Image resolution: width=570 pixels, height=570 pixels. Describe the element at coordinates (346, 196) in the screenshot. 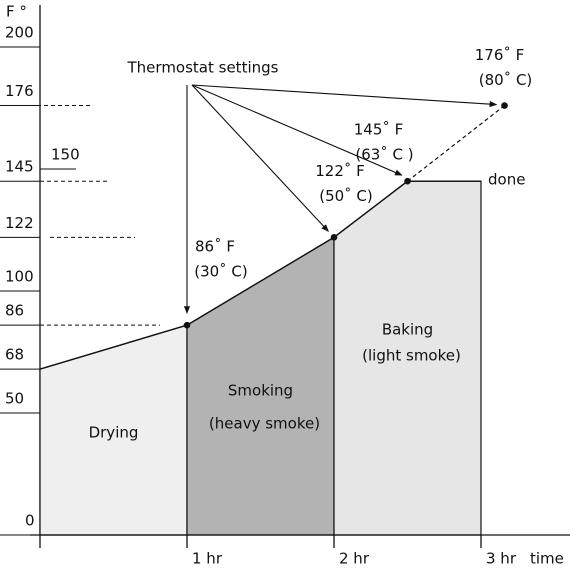

I see `setpoint-label: (50˚ C)` at that location.